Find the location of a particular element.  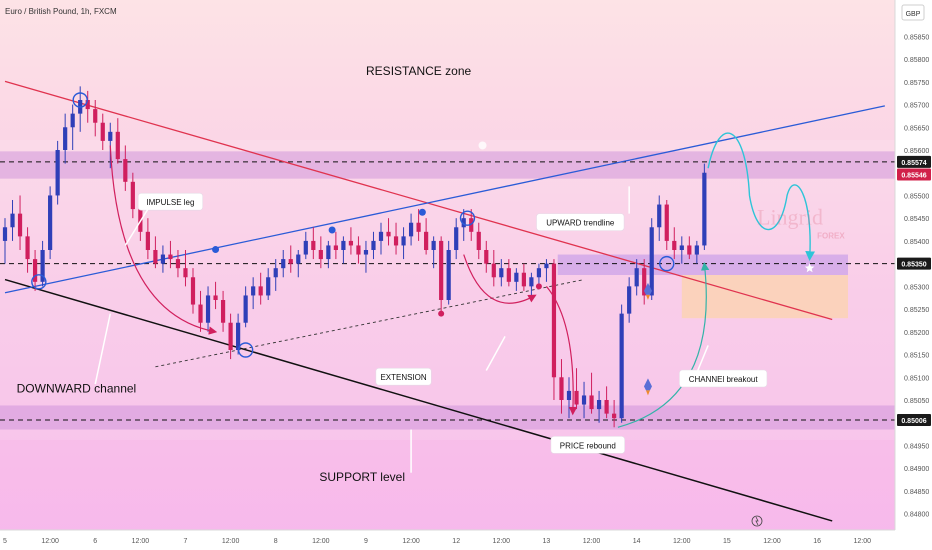

annotation-text: IMPULSE leg is located at coordinates (170, 202).